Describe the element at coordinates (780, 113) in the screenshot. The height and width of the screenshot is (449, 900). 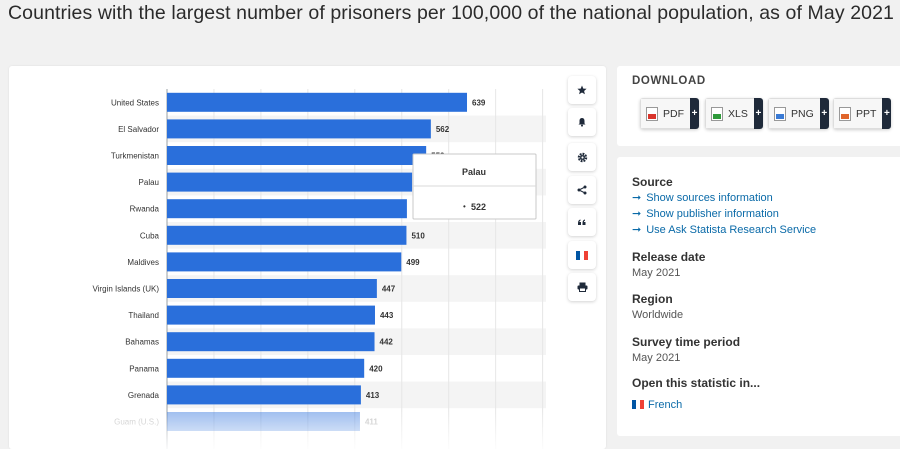
I see `png-file-icon` at that location.